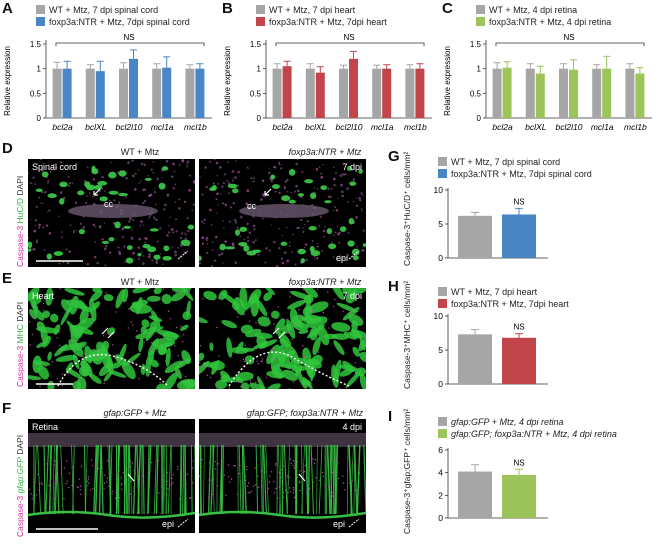 Image resolution: width=666 pixels, height=547 pixels. I want to click on x-tick-label: mcl1b, so click(635, 127).